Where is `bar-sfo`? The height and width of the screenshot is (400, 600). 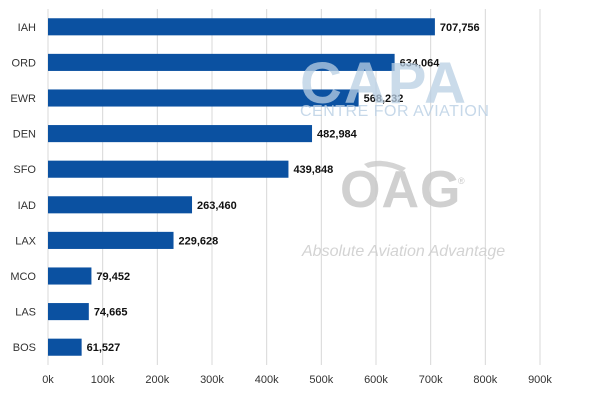 bar-sfo is located at coordinates (168, 169).